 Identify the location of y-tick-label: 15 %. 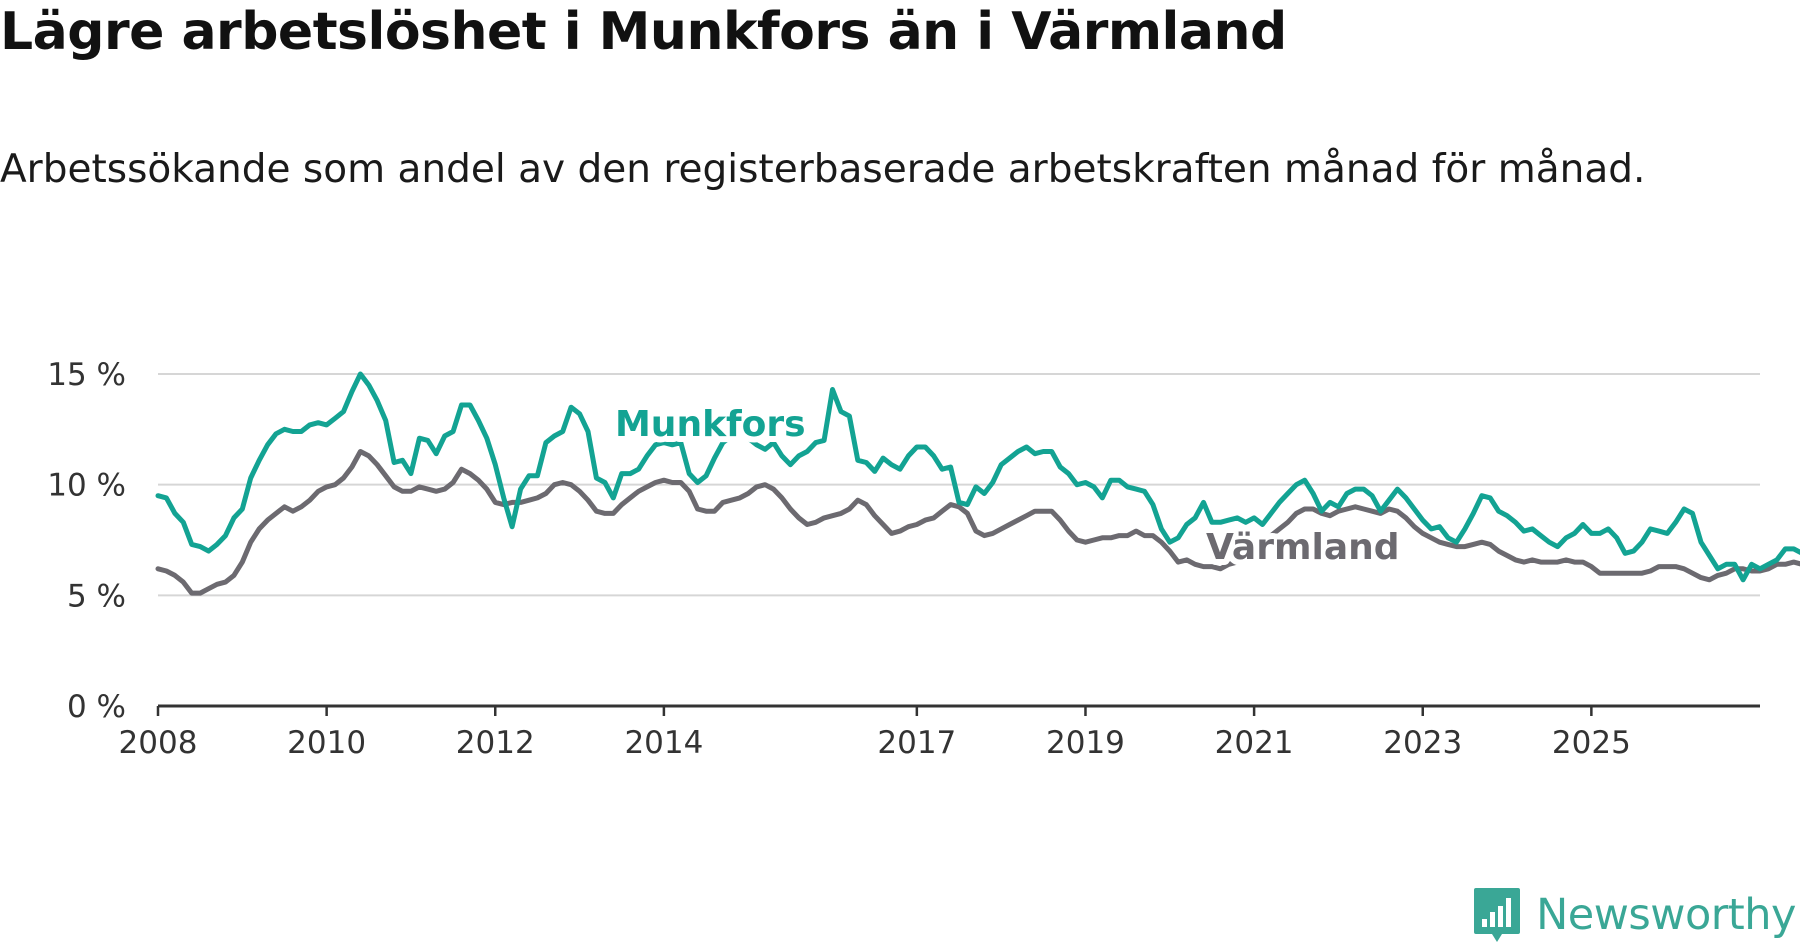
(86, 375).